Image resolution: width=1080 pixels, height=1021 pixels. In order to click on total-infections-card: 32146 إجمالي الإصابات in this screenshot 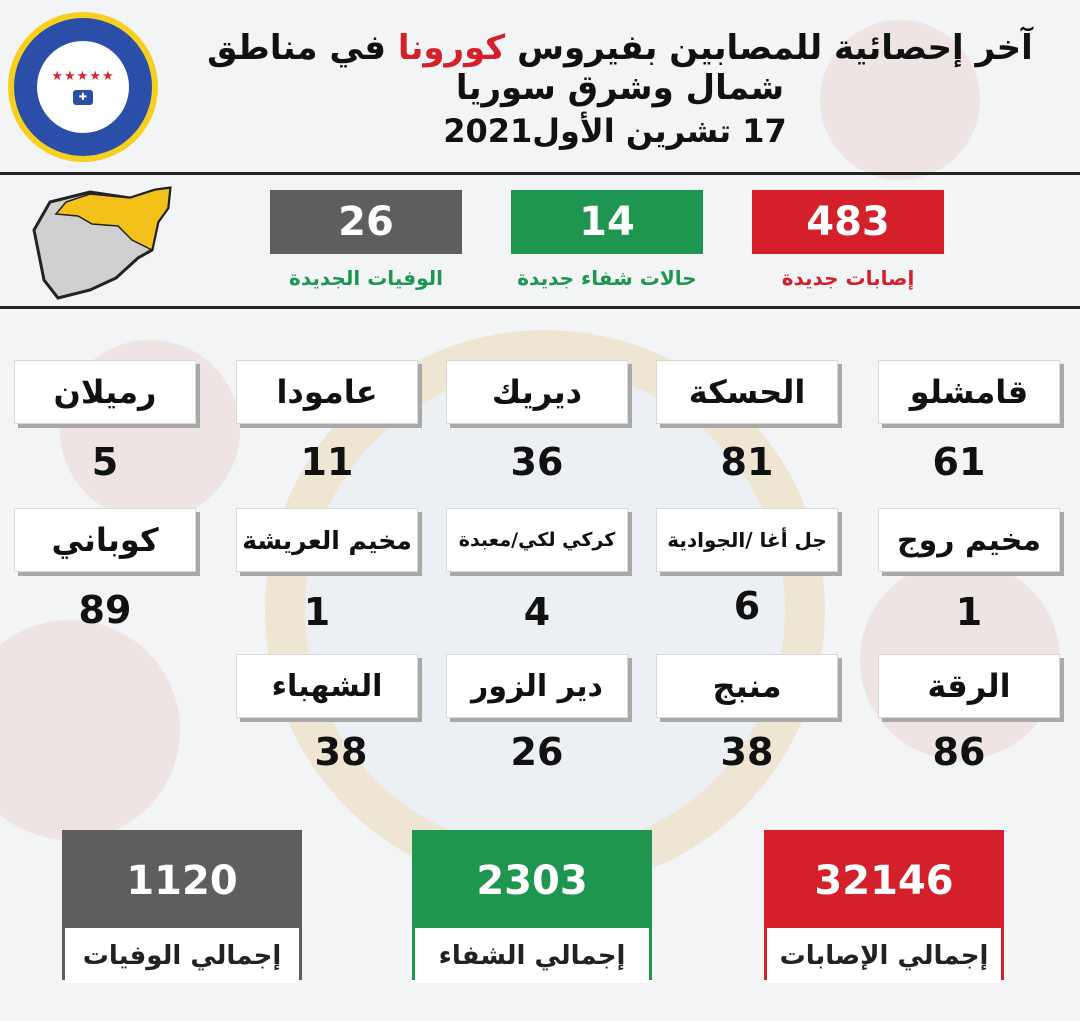, I will do `click(884, 906)`.